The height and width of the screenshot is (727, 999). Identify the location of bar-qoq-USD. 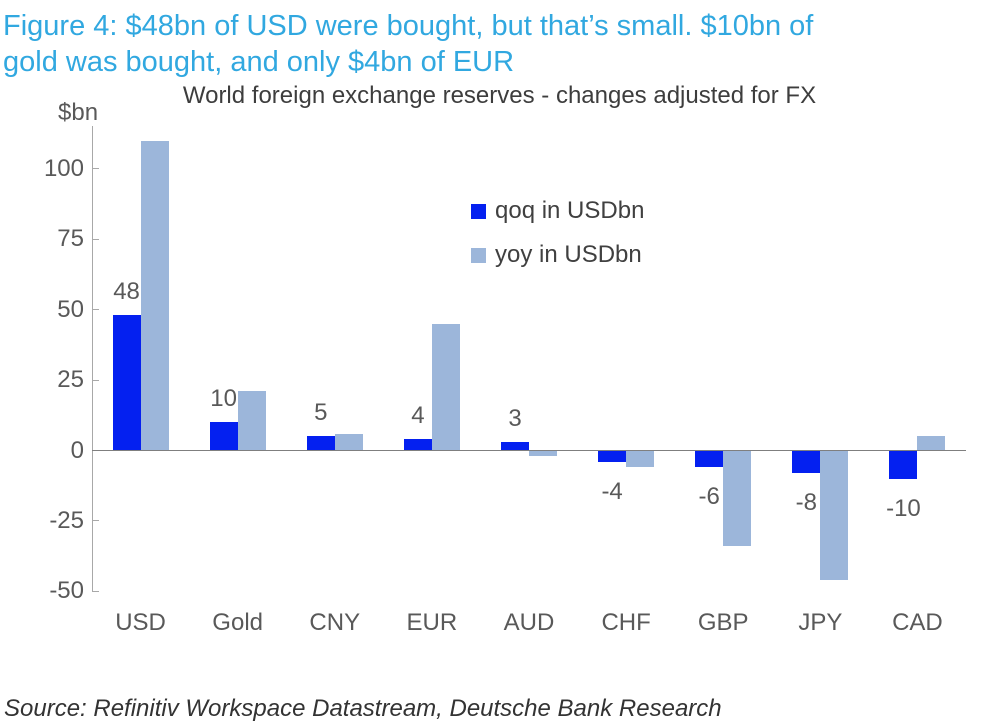
(126, 383).